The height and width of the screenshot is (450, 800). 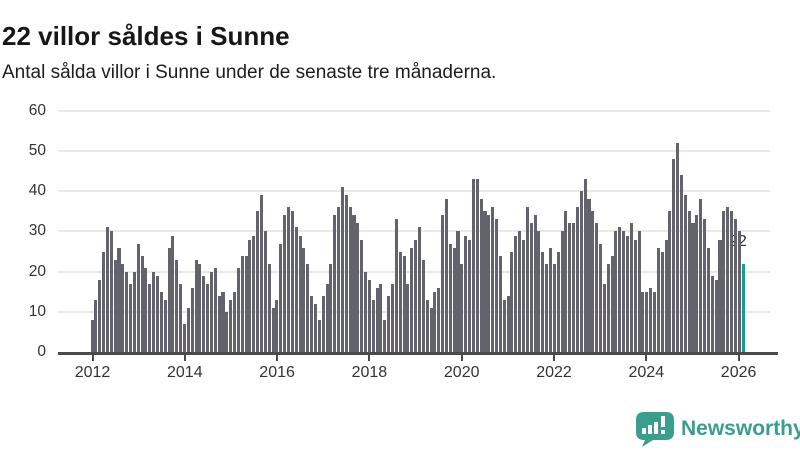 I want to click on y-axis-tick-label: 40, so click(x=37, y=191).